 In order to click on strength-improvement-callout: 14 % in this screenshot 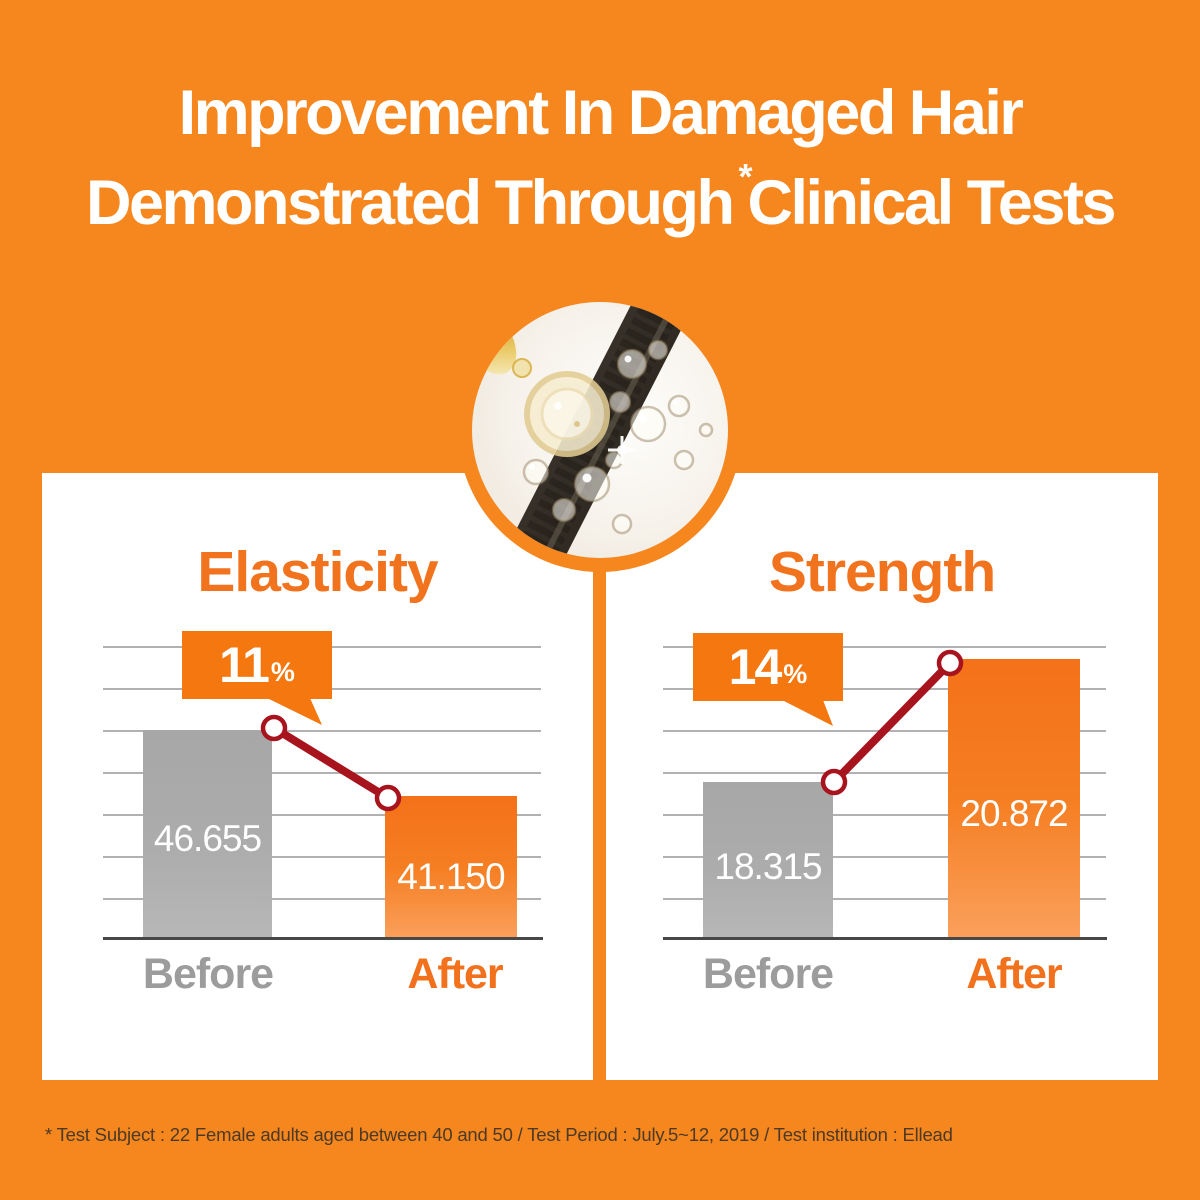, I will do `click(768, 679)`.